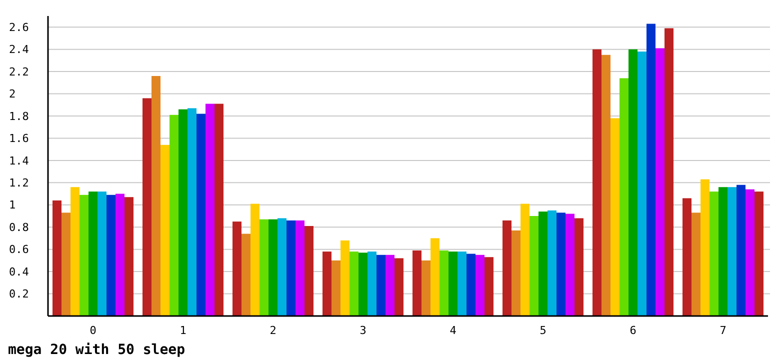 The image size is (784, 364). What do you see at coordinates (273, 330) in the screenshot?
I see `x-tick-label: 2` at bounding box center [273, 330].